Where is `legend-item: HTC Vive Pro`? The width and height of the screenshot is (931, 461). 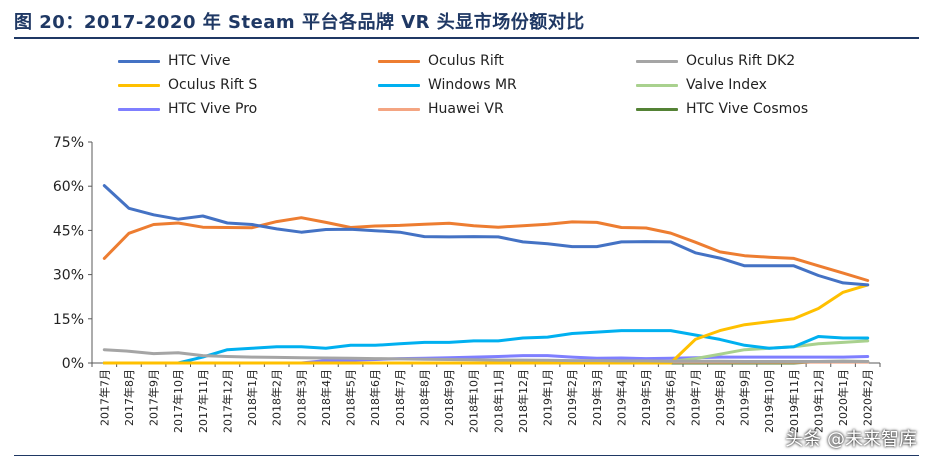 legend-item: HTC Vive Pro is located at coordinates (187, 109).